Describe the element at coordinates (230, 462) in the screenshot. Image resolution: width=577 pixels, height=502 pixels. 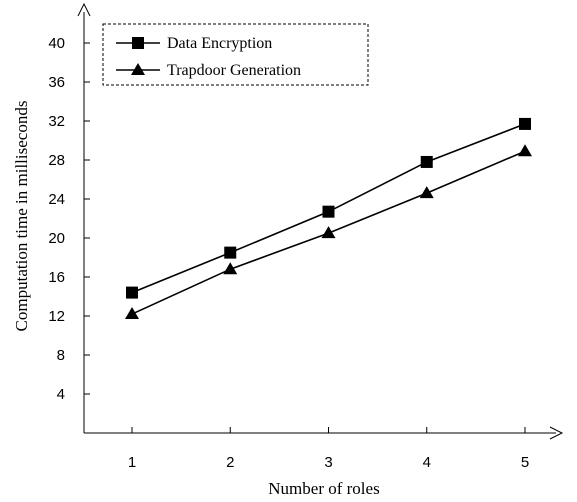
I see `x-tick-label: 2` at that location.